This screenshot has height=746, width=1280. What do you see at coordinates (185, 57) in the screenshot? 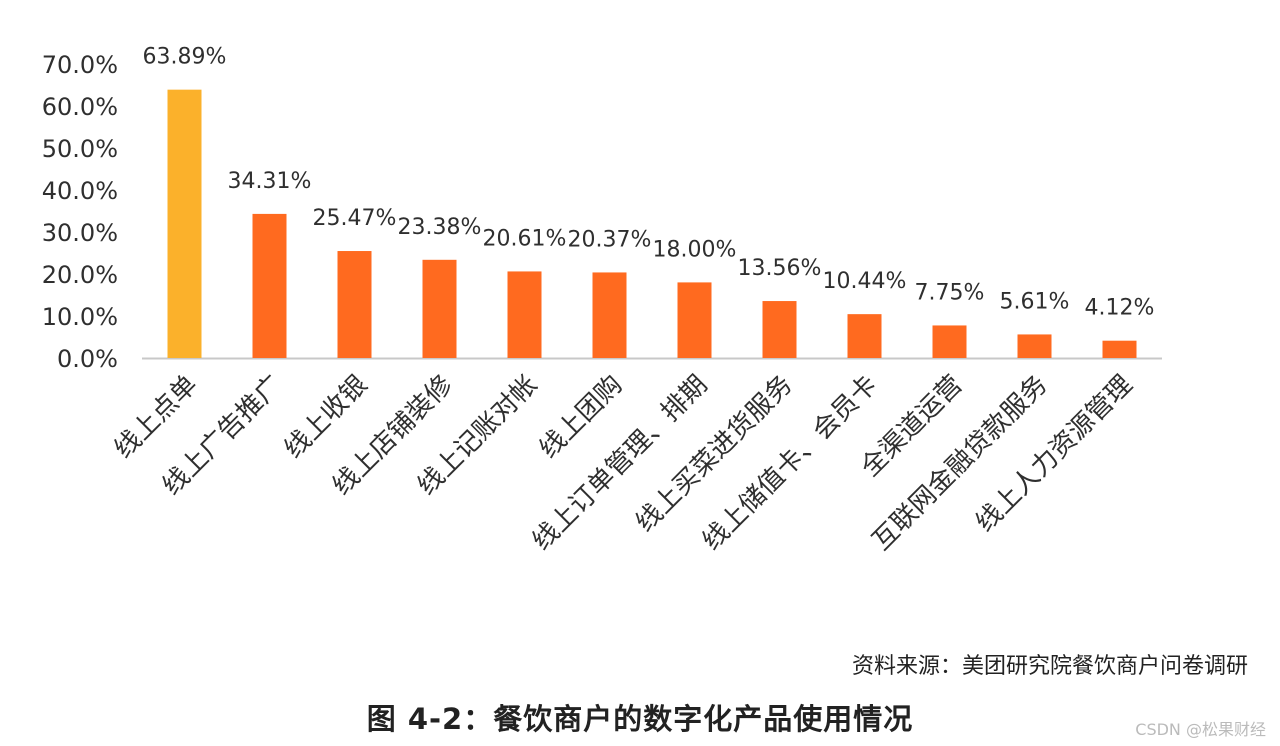
I see `bar-value-label: 63.89%` at bounding box center [185, 57].